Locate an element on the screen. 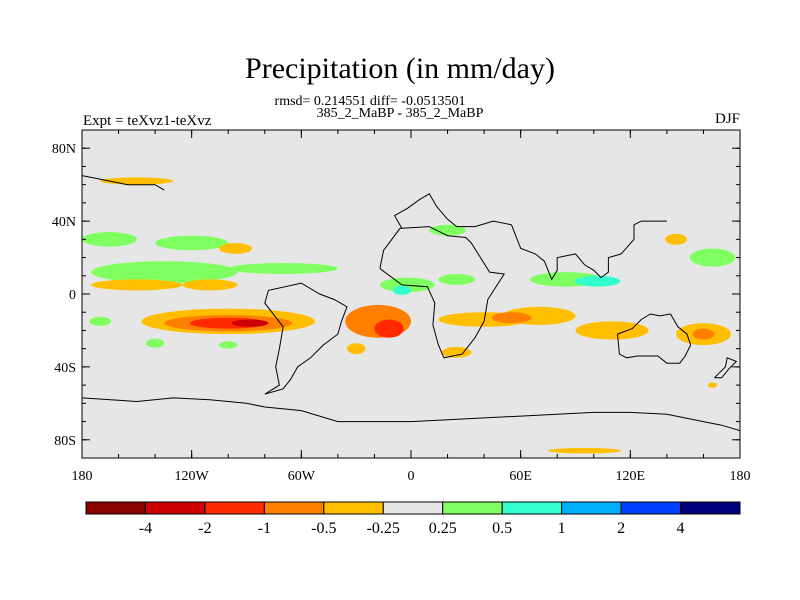  x-tick-label: 60E is located at coordinates (520, 476).